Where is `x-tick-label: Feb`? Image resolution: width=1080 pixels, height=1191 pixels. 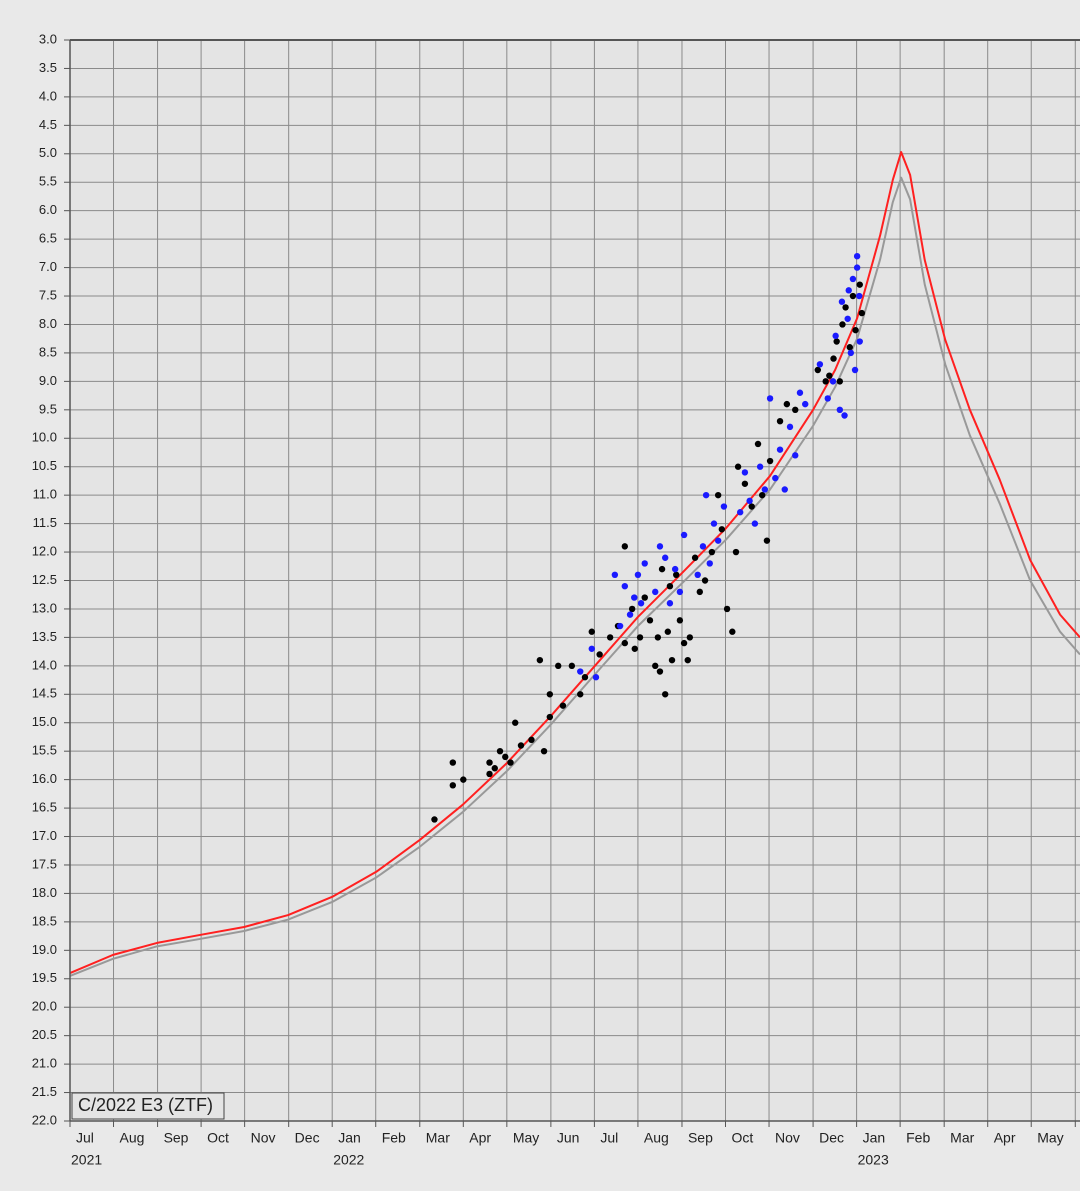 x-tick-label: Feb is located at coordinates (394, 1138).